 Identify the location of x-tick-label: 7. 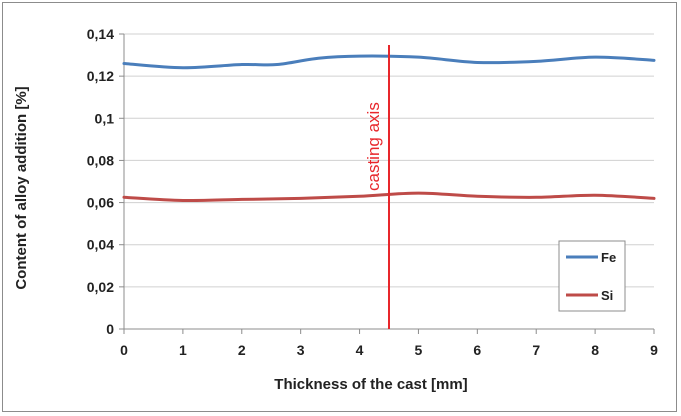
(536, 350).